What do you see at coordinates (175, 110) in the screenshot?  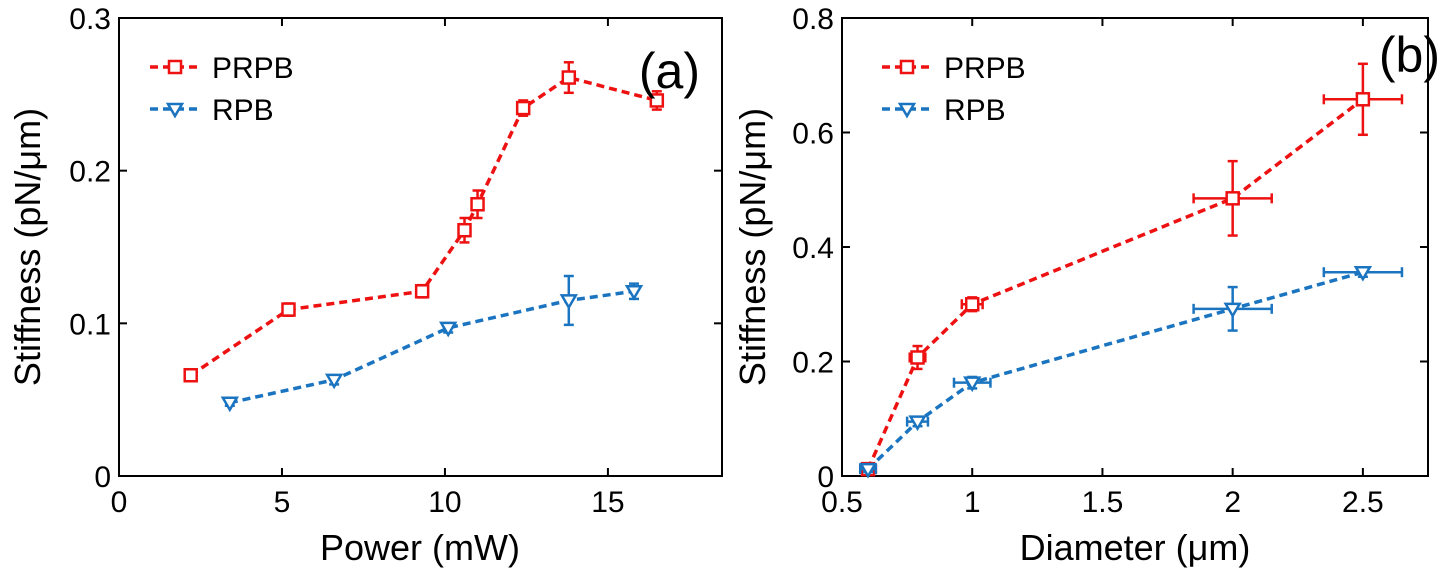 I see `panel-a-legend-marker-rpb` at bounding box center [175, 110].